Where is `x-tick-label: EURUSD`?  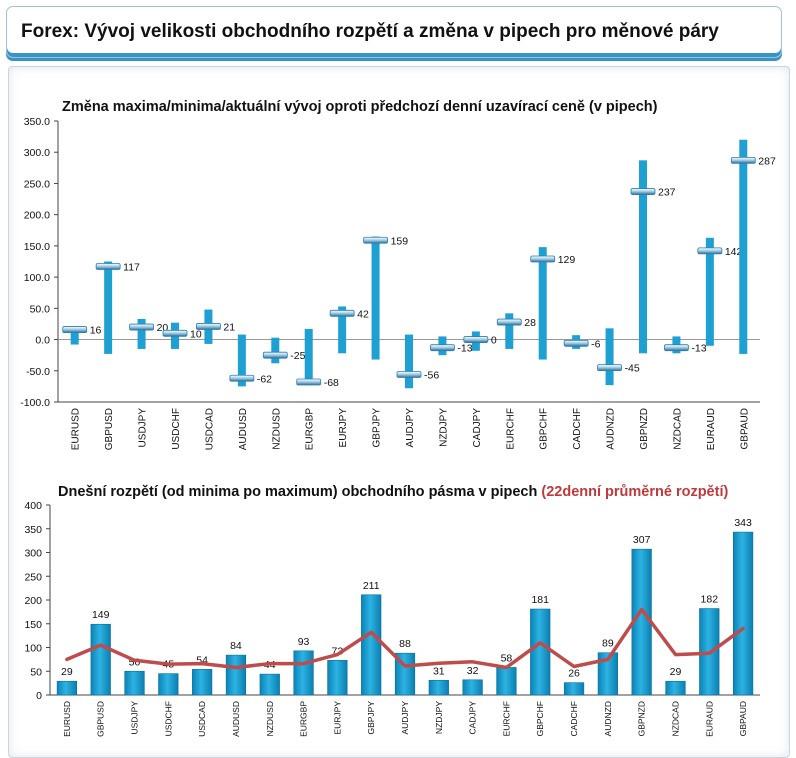 x-tick-label: EURUSD is located at coordinates (67, 719).